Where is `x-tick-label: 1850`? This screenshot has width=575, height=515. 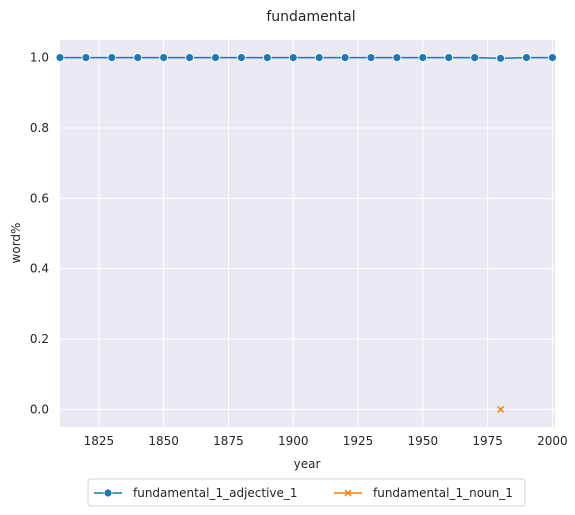
x-tick-label: 1850 is located at coordinates (163, 441).